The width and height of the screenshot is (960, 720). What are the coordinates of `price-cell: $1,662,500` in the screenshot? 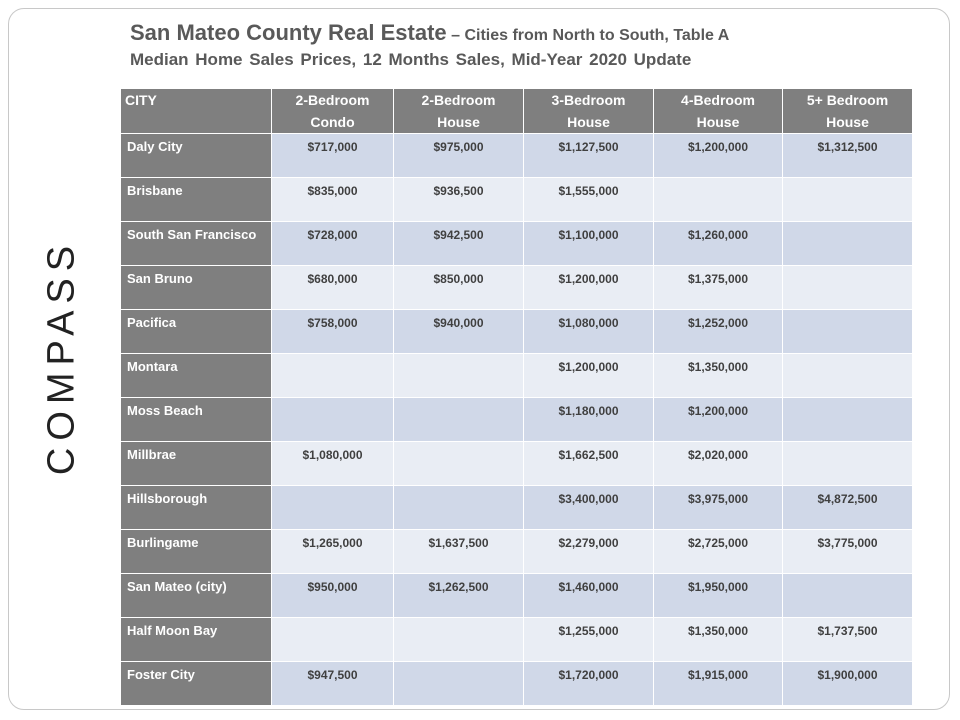 It's located at (588, 463).